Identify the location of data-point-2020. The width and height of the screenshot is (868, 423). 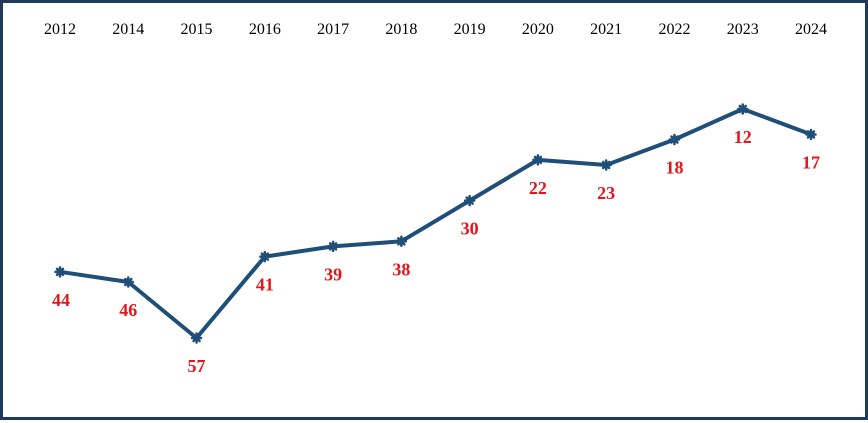
(538, 160).